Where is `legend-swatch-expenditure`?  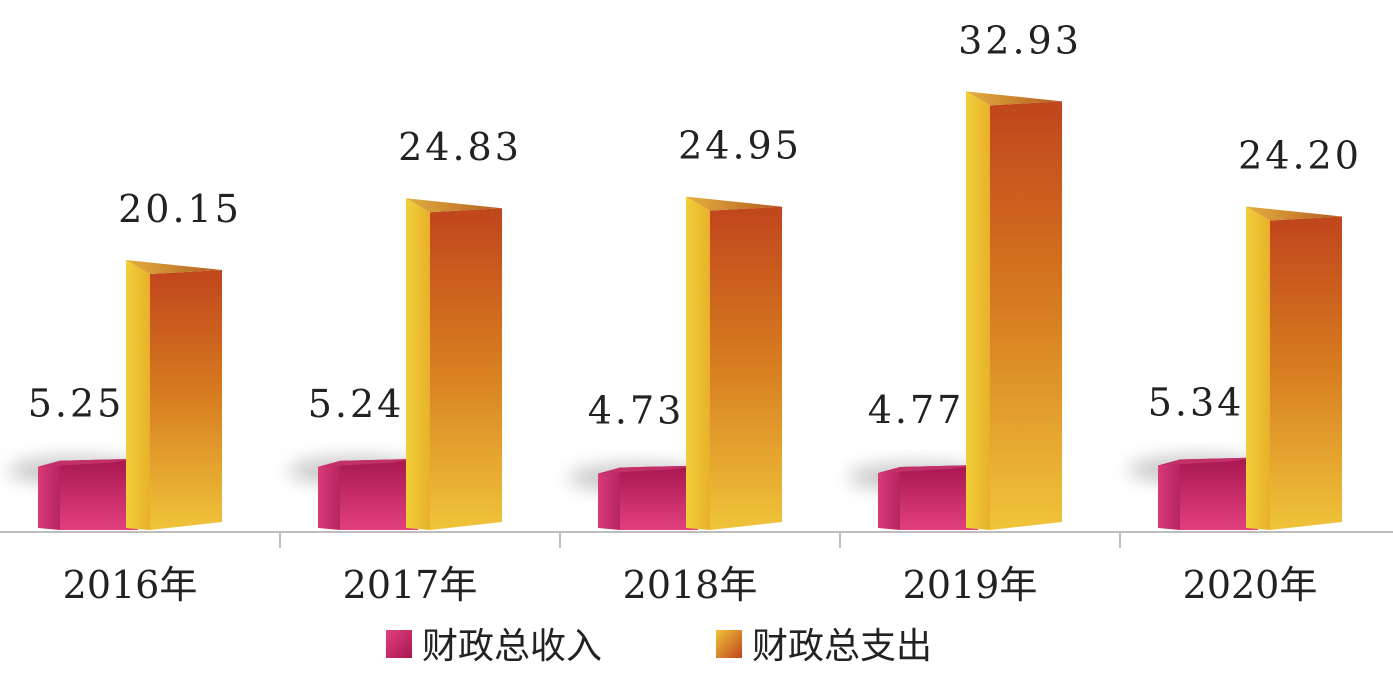 legend-swatch-expenditure is located at coordinates (729, 644).